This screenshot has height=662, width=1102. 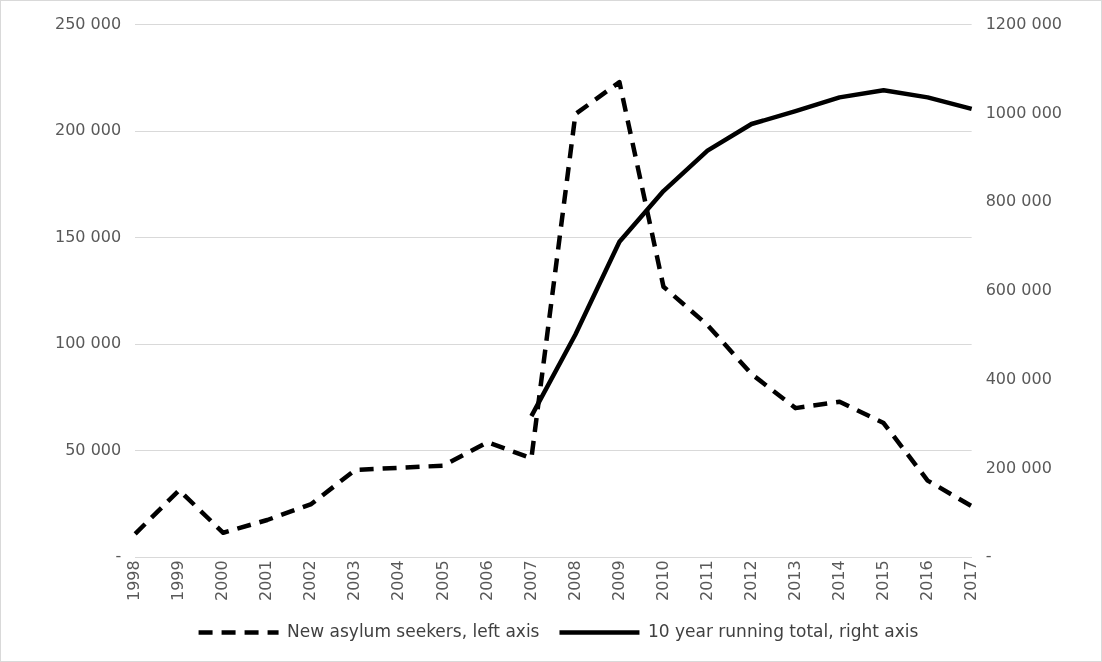 I want to click on y-tick-label: 200 000, so click(x=88, y=130).